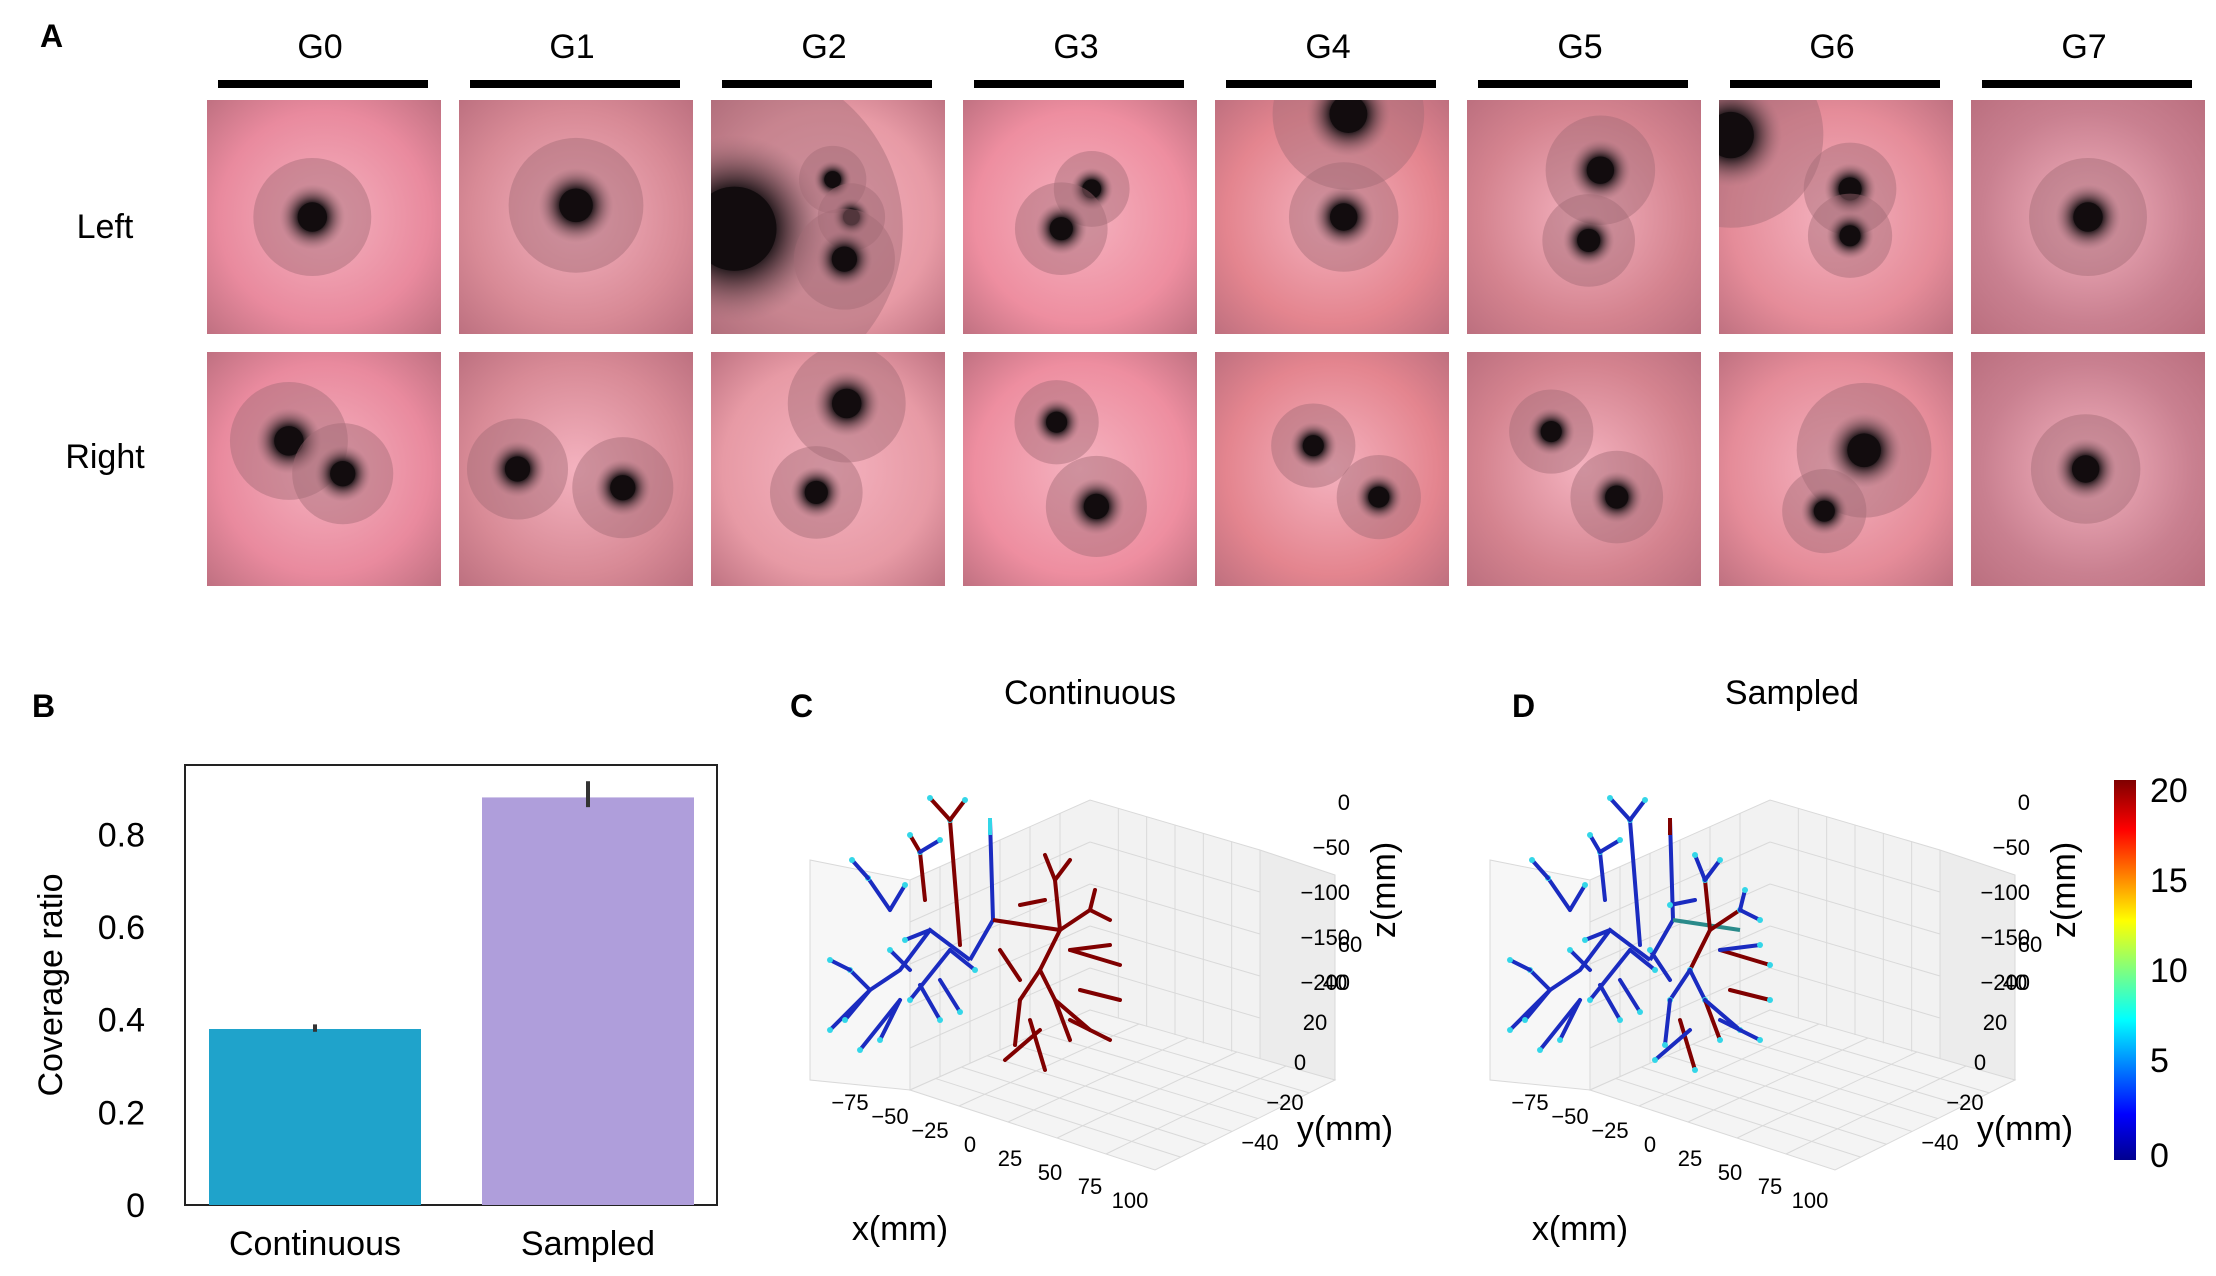 Image resolution: width=2216 pixels, height=1276 pixels. Describe the element at coordinates (588, 1244) in the screenshot. I see `x-tick-label: Sampled` at that location.